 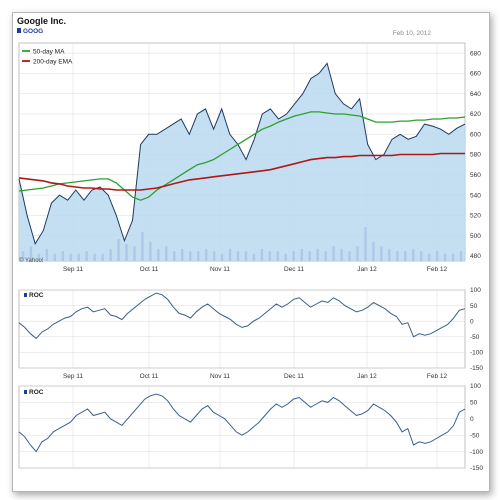 What do you see at coordinates (33, 31) in the screenshot?
I see `ticker-symbol: GOOG` at bounding box center [33, 31].